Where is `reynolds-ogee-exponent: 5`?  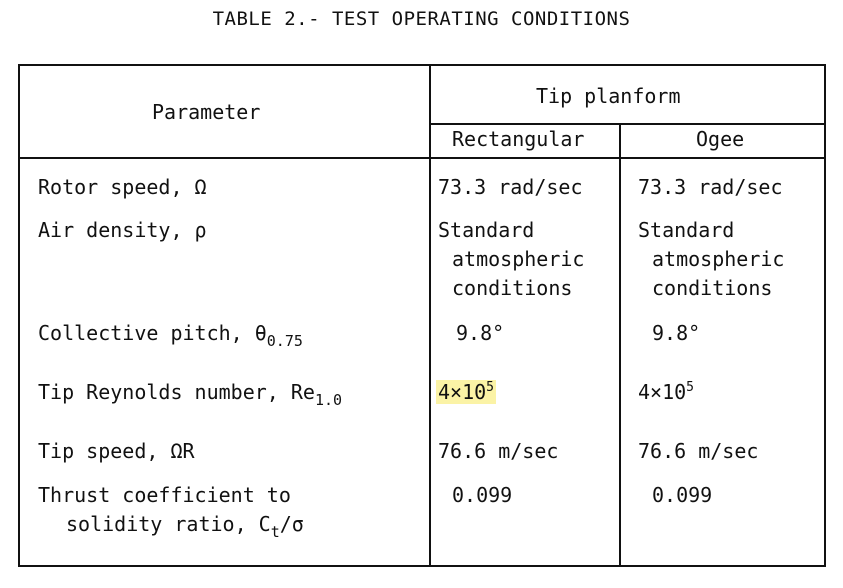
reynolds-ogee-exponent: 5 is located at coordinates (690, 387).